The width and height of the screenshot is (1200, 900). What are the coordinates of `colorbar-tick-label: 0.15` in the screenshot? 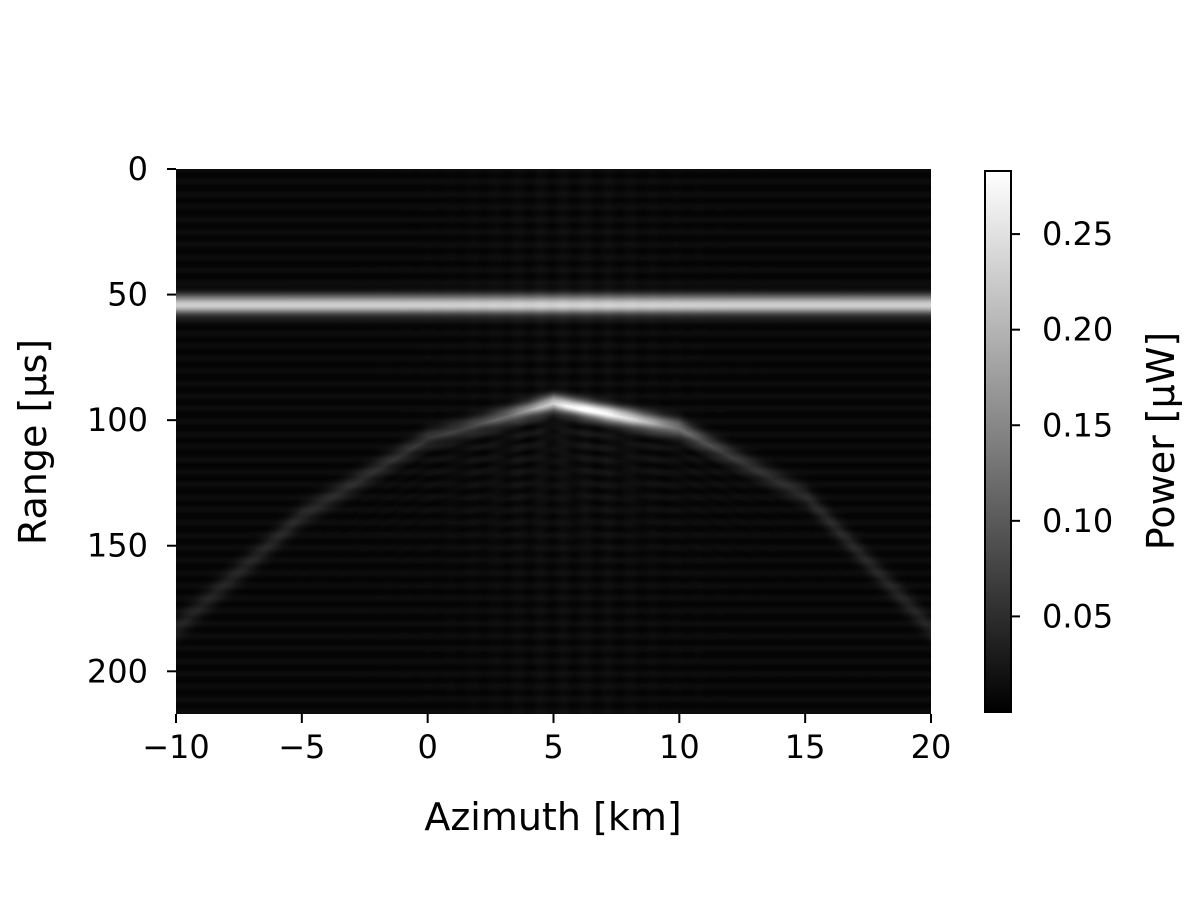 It's located at (1077, 425).